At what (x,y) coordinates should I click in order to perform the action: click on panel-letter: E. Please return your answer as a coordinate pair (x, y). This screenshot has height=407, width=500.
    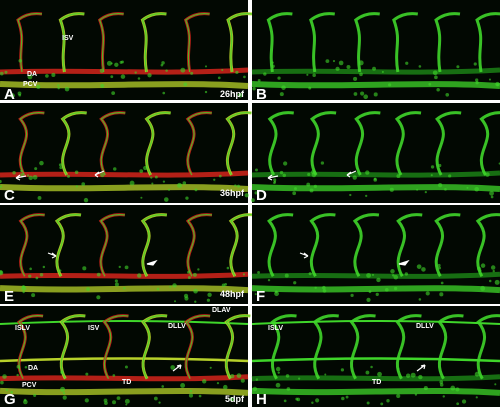
    Looking at the image, I should click on (9, 296).